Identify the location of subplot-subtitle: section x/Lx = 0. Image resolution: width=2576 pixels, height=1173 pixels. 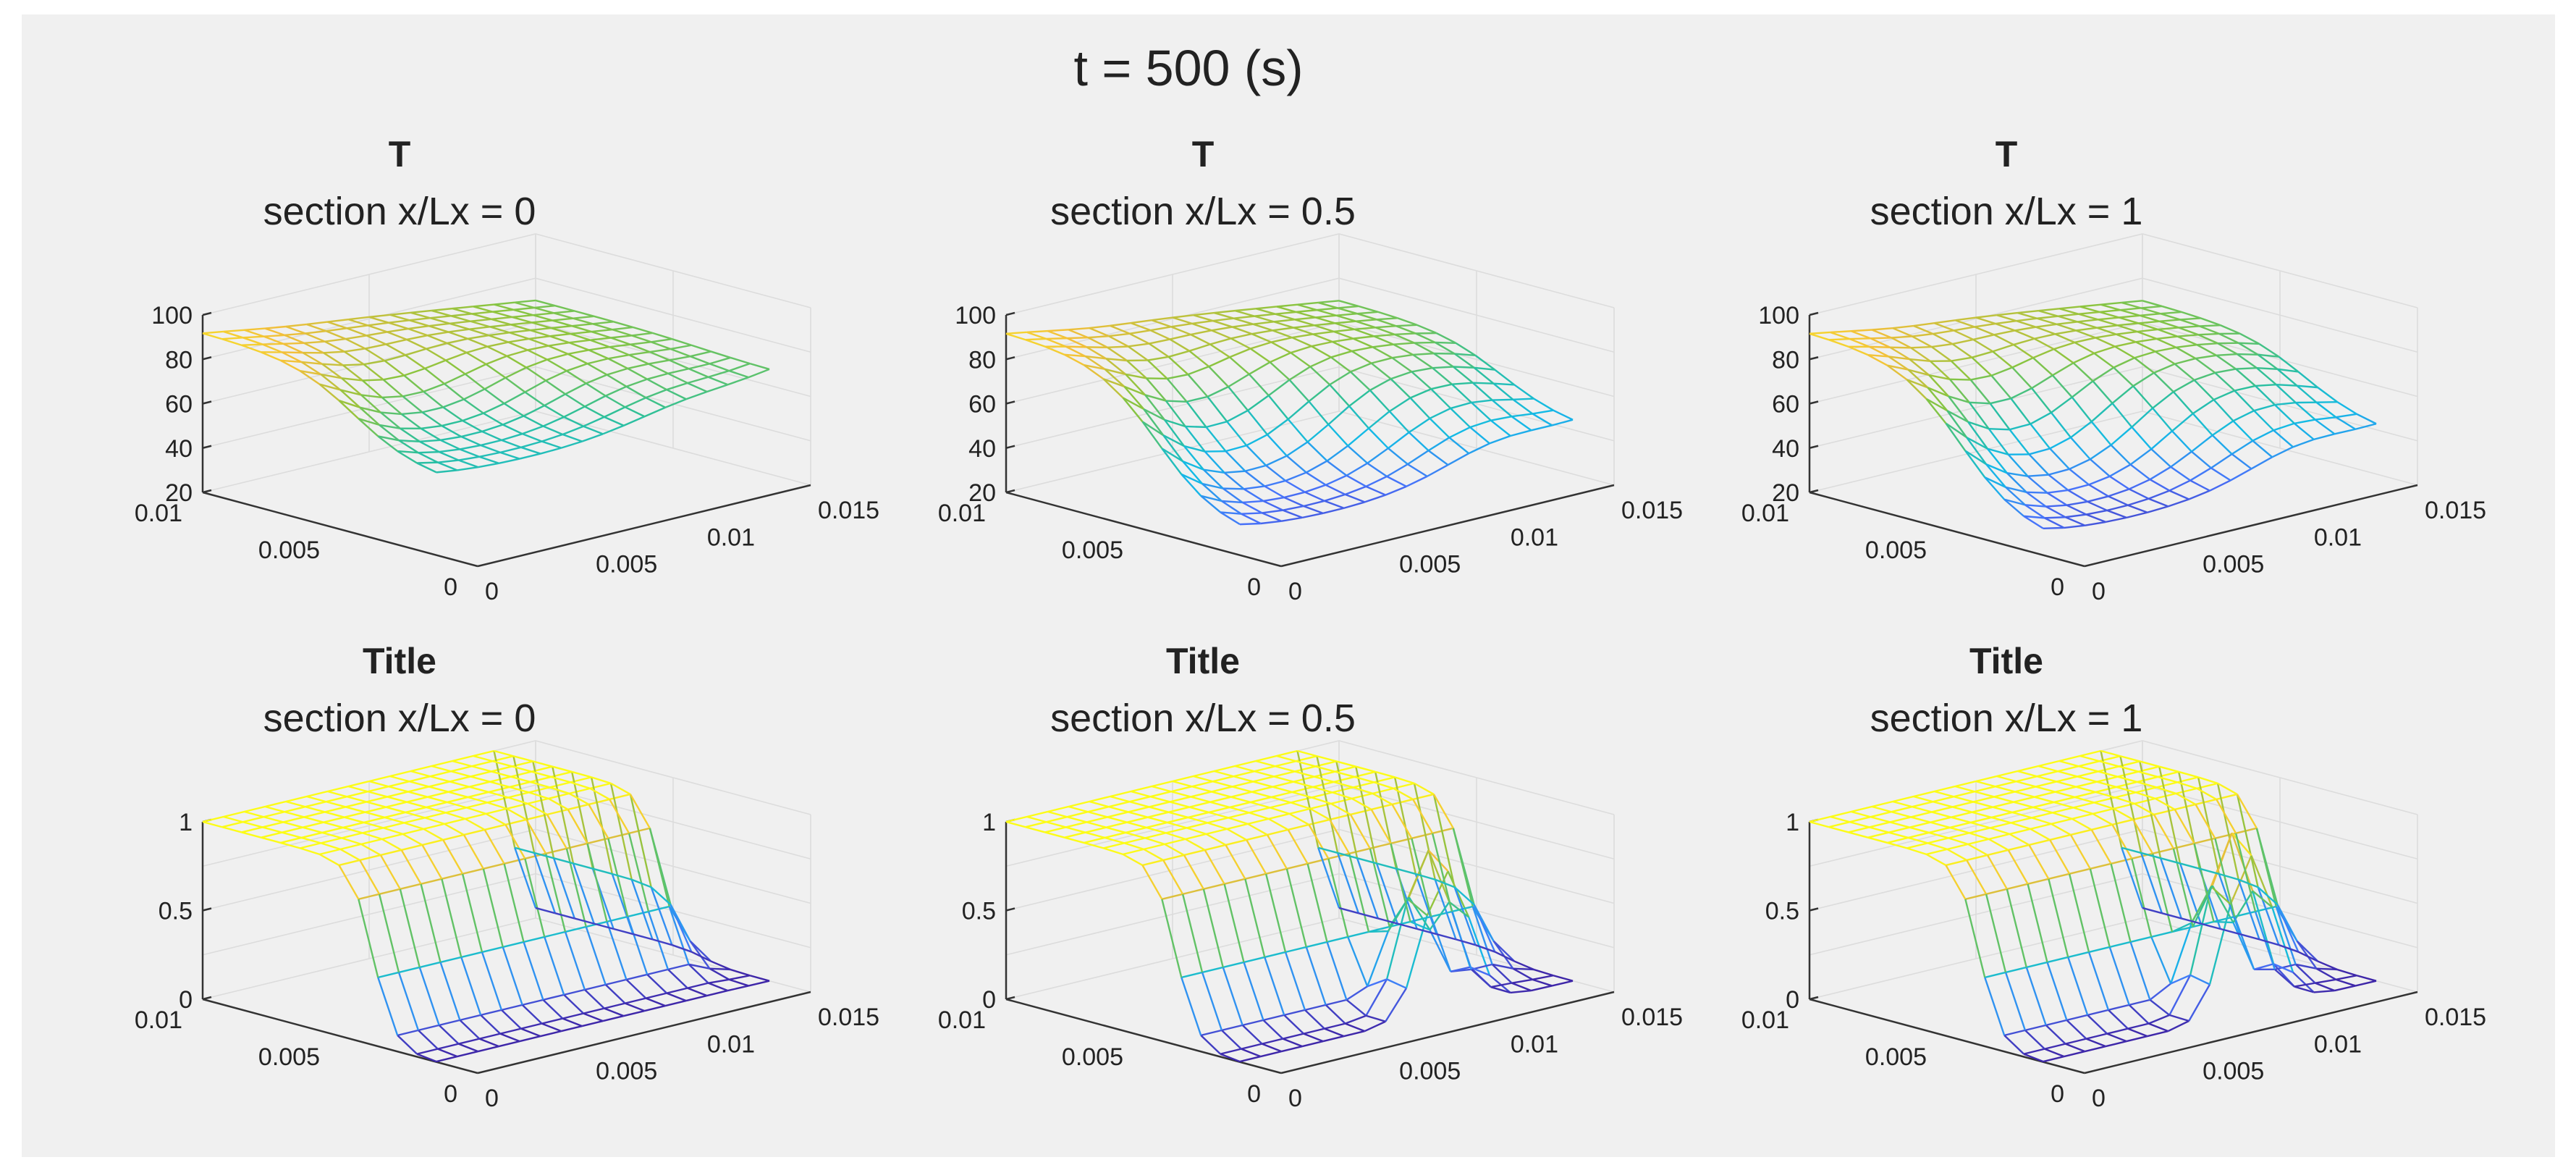
(400, 212).